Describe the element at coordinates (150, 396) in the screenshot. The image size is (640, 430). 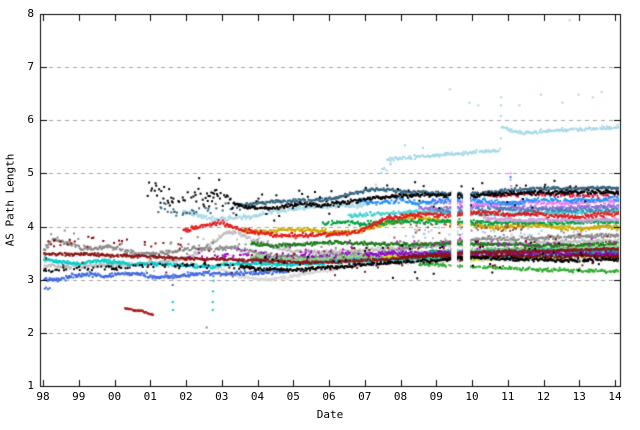
I see `x-tick-label: 01` at that location.